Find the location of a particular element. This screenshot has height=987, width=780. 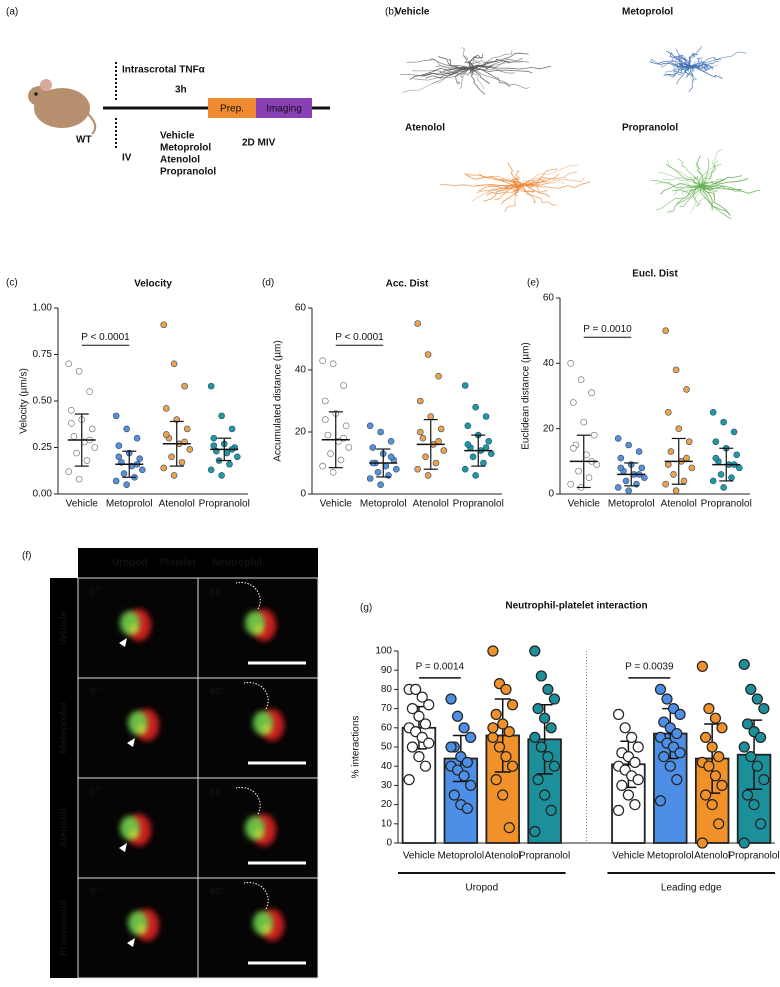

y-tick-label: 0 is located at coordinates (389, 843).